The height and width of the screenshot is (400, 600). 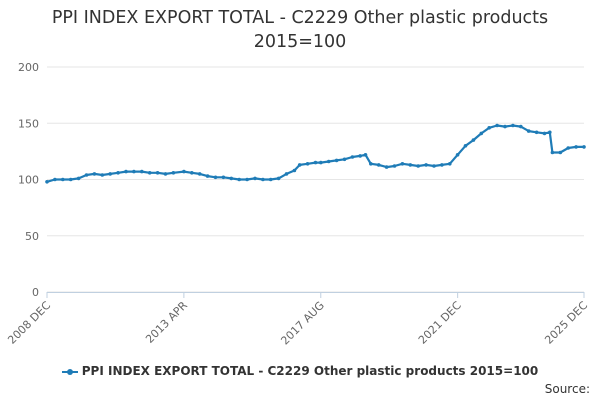 What do you see at coordinates (566, 323) in the screenshot?
I see `x-tick-label: 2025 DEC` at bounding box center [566, 323].